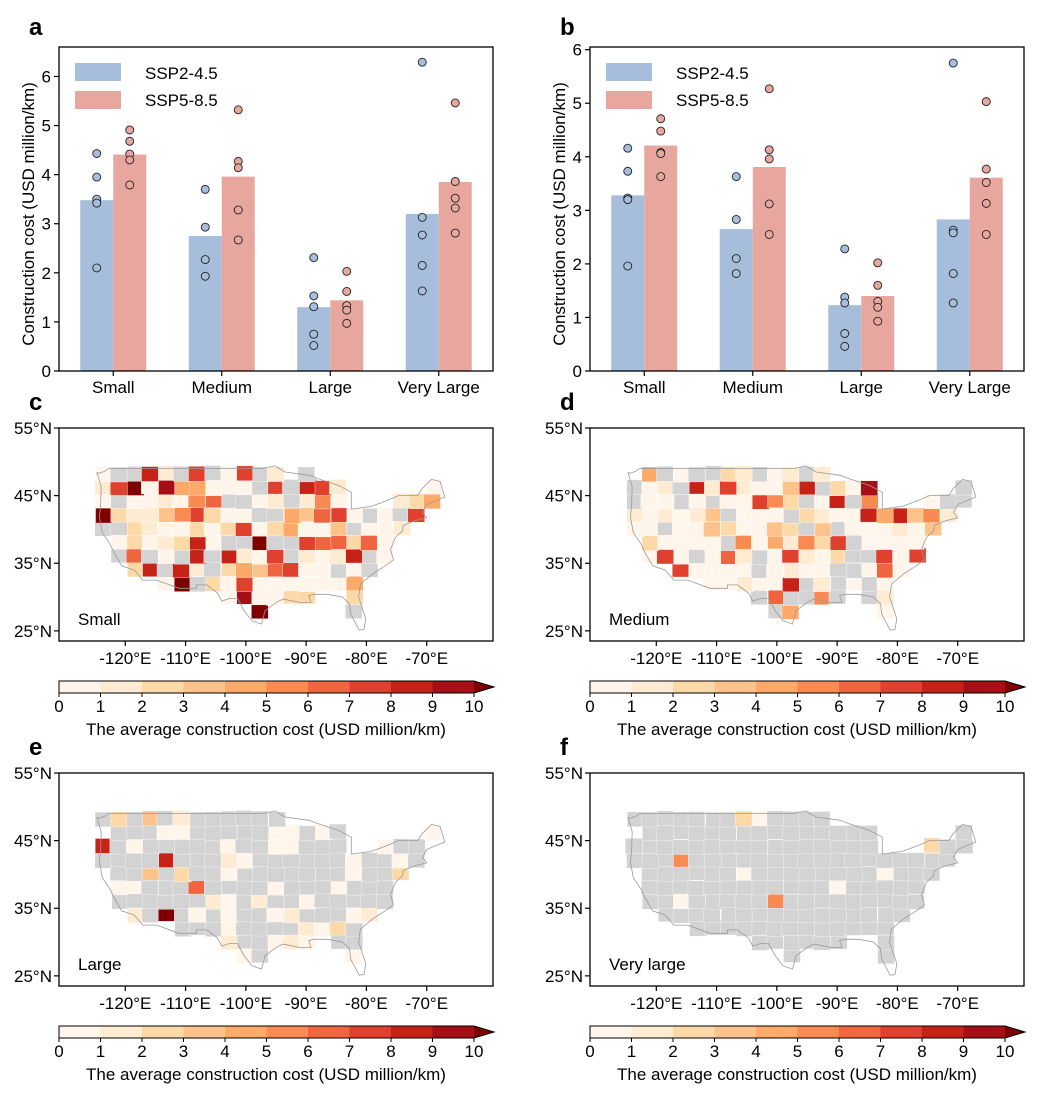 This screenshot has width=1048, height=1100. Describe the element at coordinates (181, 100) in the screenshot. I see `legend-label-ssp585: SSP5-8.5` at that location.